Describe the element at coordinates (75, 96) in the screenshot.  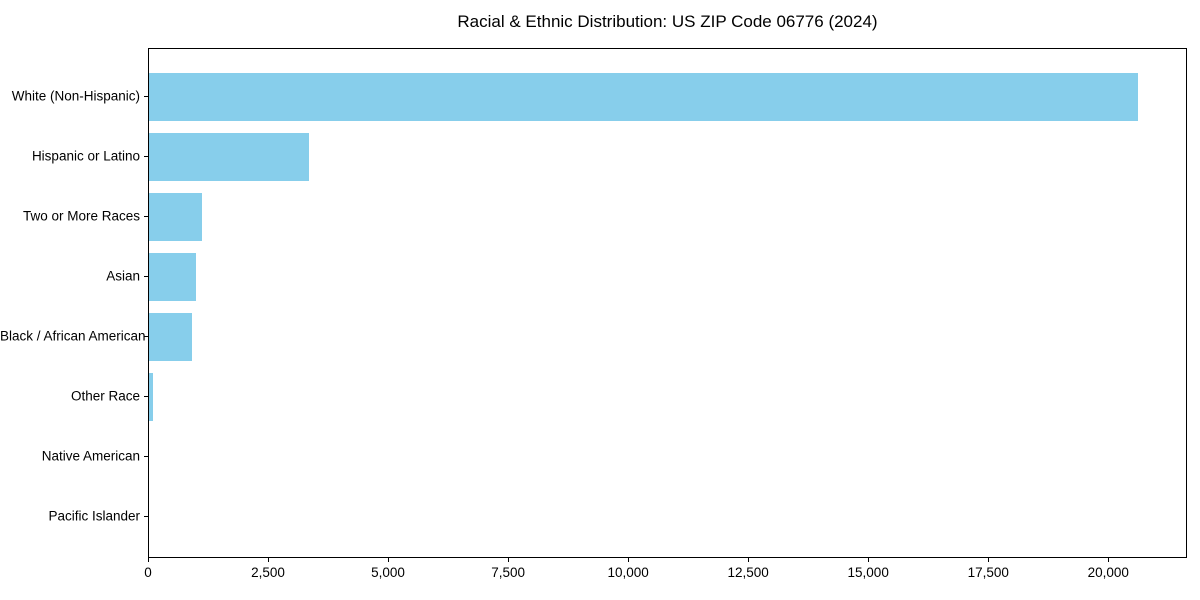
I see `y-axis-label-white-non-hispanic: White (Non-Hispanic)` at that location.